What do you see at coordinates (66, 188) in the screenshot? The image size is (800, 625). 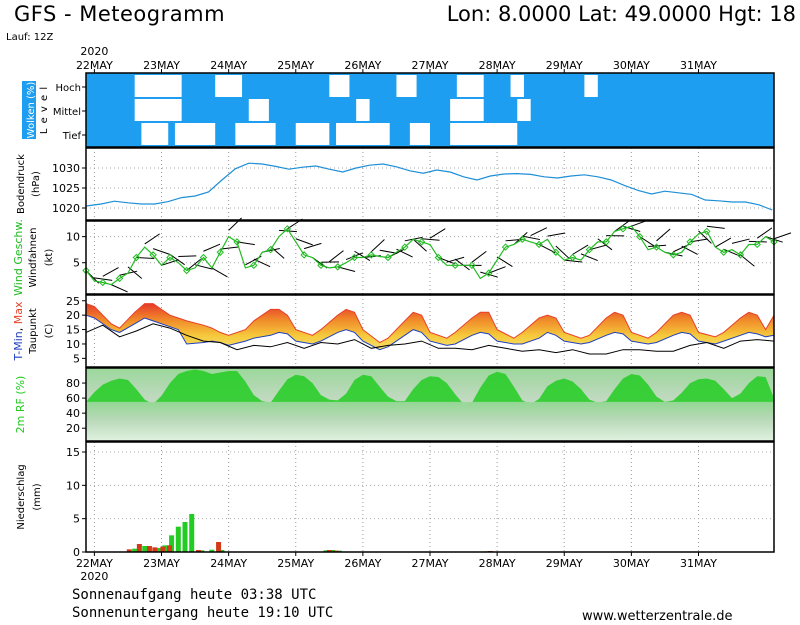 I see `ytick-label-pressure: 1025` at bounding box center [66, 188].